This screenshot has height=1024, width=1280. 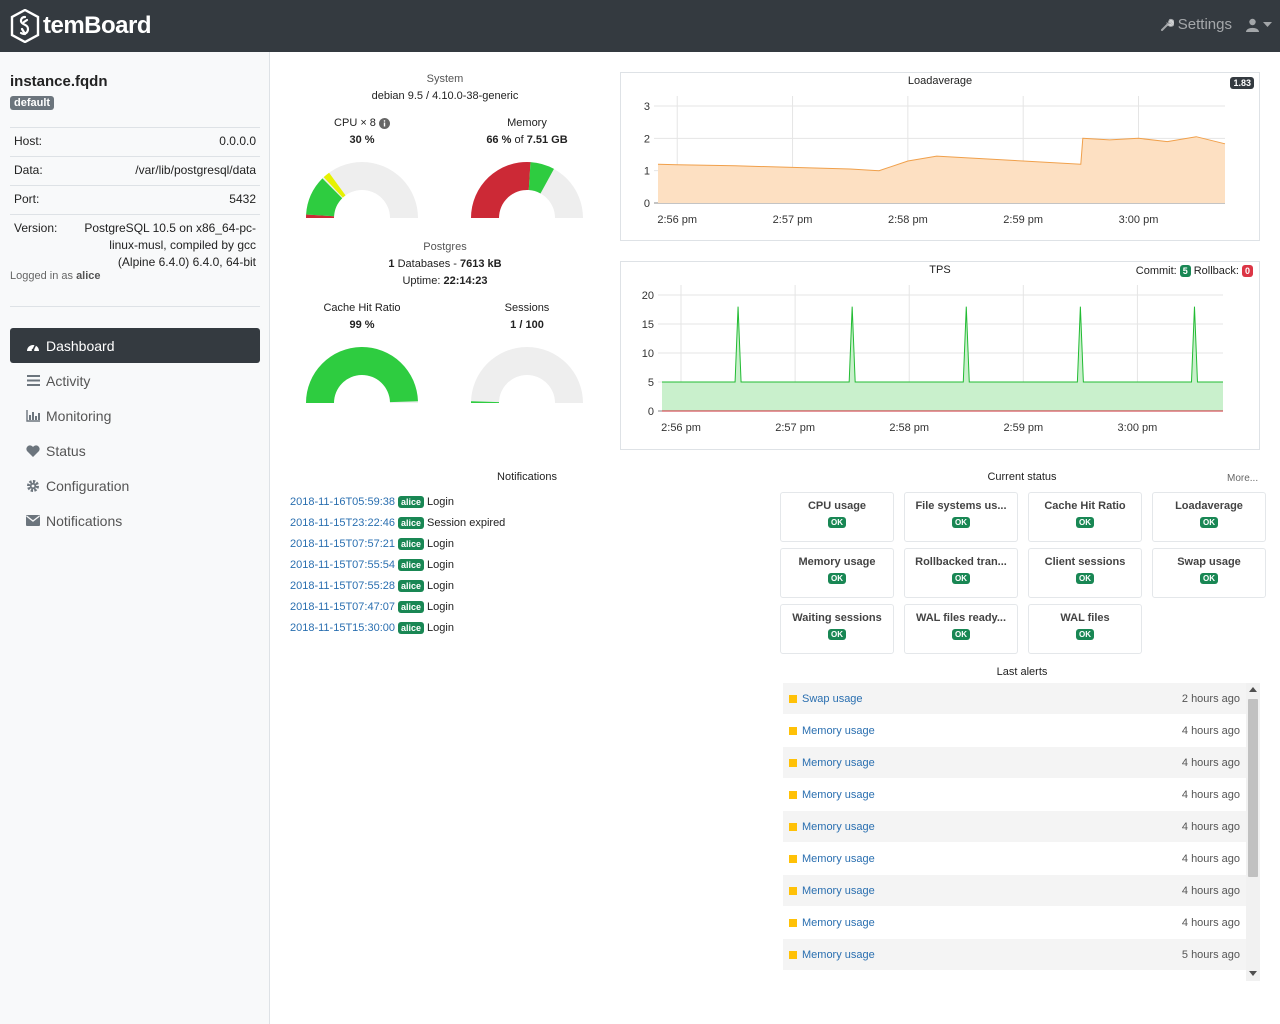 I want to click on notifications-title: Notifications, so click(x=527, y=477).